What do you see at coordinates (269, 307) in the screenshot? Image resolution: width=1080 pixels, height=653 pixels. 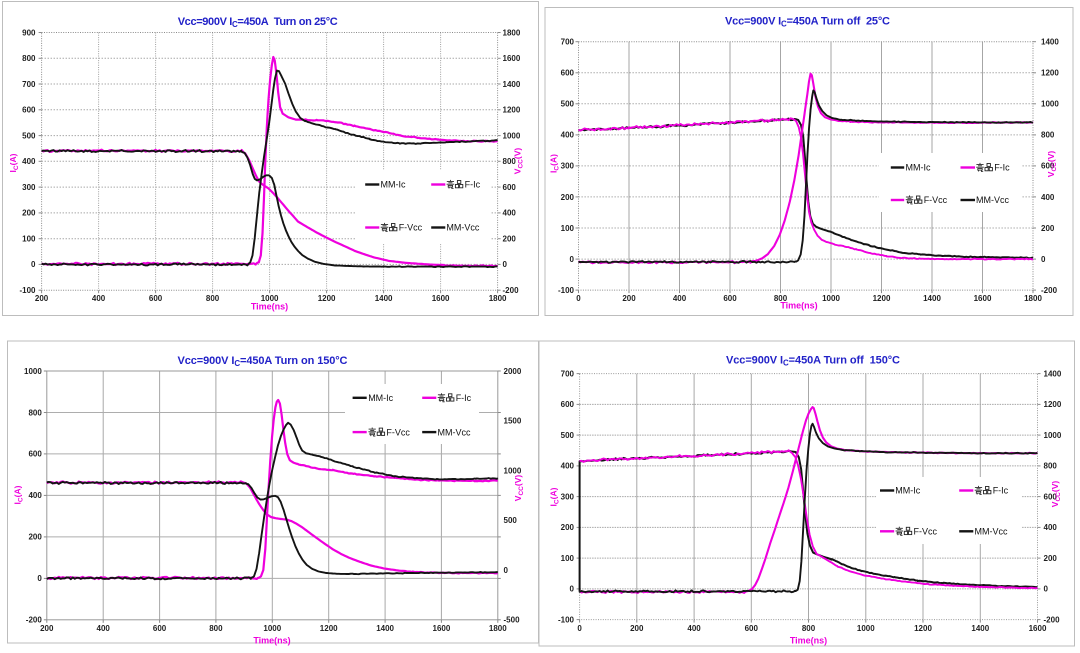 I see `svg-text: Time(ns)` at bounding box center [269, 307].